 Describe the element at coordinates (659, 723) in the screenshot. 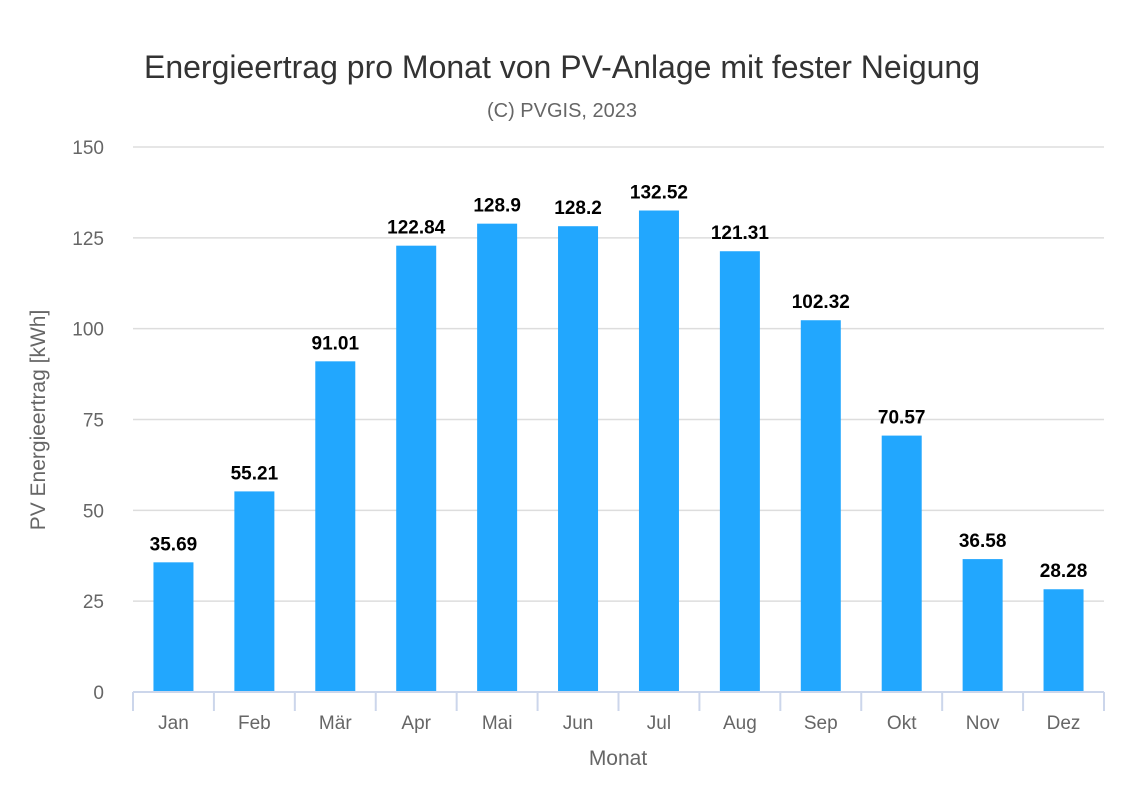

I see `x-tick-label: Jul` at that location.